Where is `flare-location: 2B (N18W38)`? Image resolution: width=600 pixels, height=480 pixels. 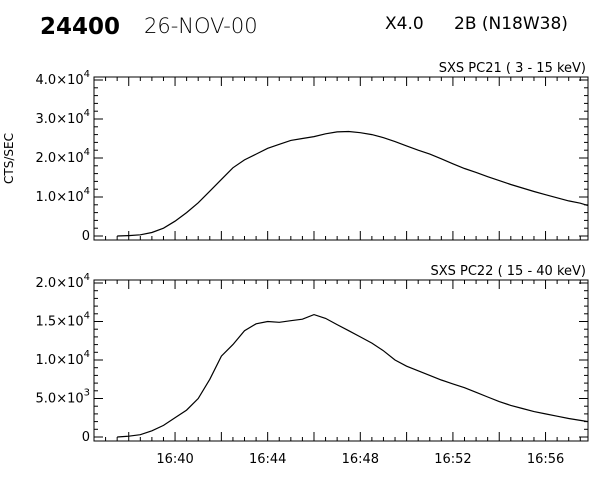
flare-location: 2B (N18W38) is located at coordinates (511, 24).